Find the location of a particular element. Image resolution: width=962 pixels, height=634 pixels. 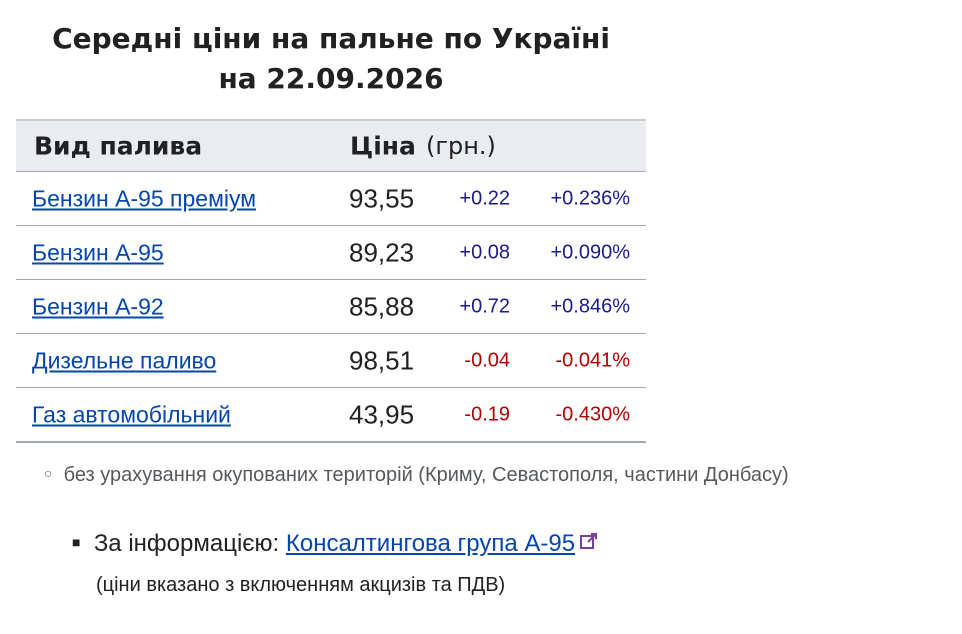

change-percent: +0.090% is located at coordinates (590, 252).